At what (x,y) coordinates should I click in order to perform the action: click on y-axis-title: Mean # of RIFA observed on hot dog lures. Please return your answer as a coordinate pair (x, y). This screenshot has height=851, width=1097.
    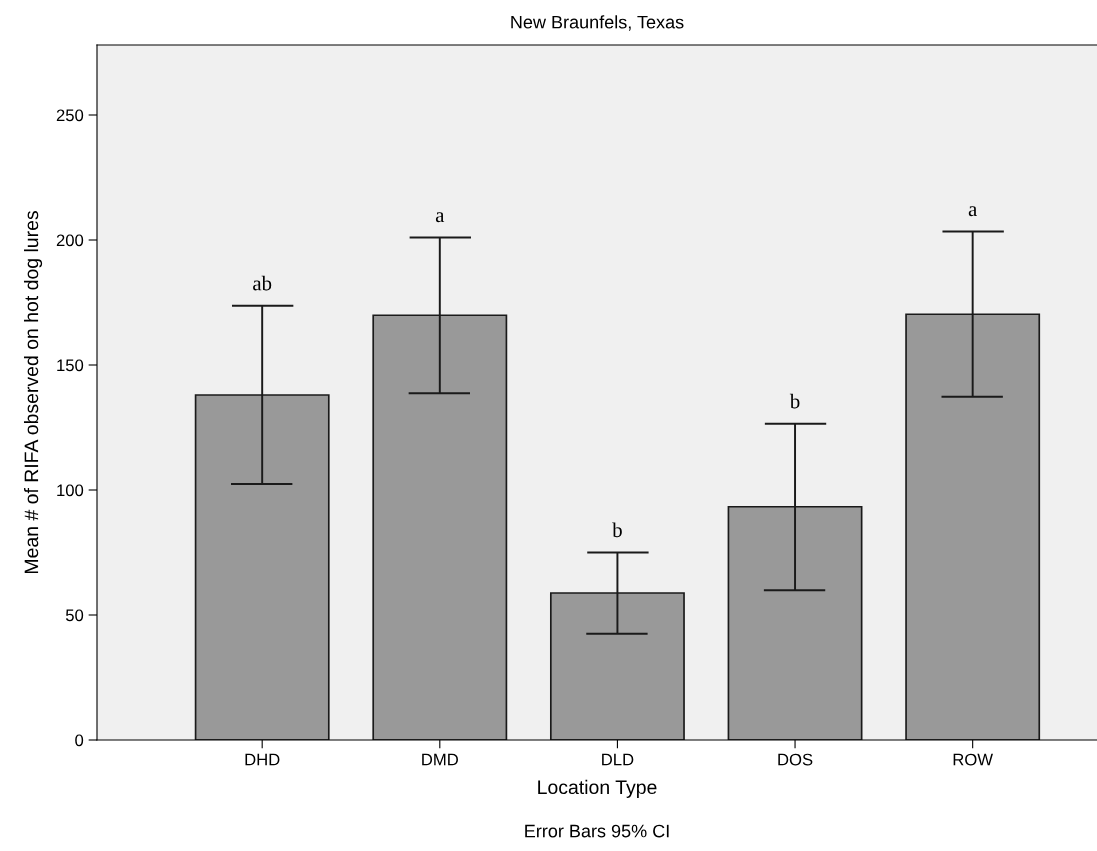
    Looking at the image, I should click on (33, 392).